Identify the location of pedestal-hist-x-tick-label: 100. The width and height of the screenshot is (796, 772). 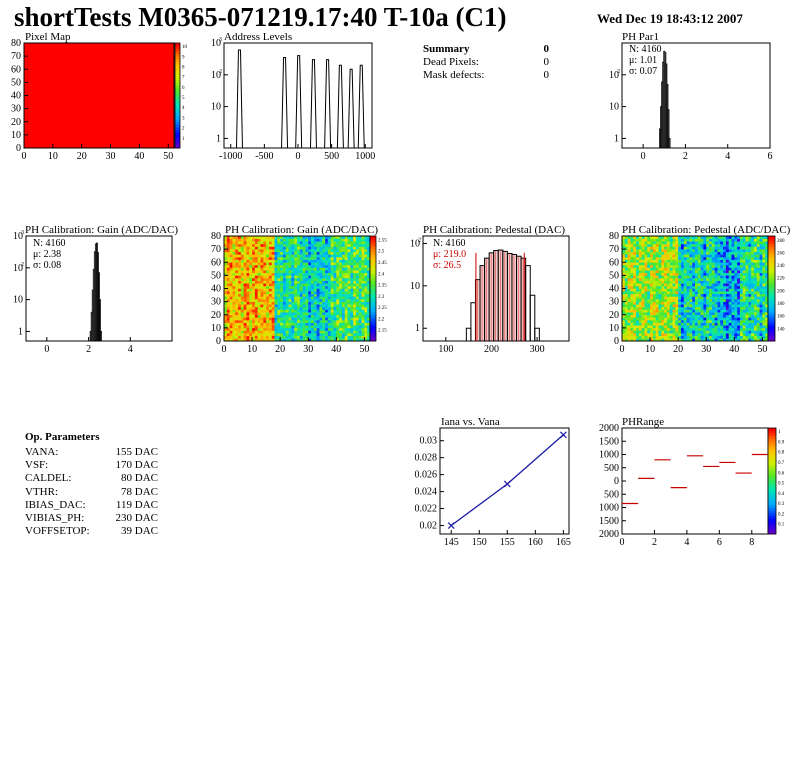
(445, 349).